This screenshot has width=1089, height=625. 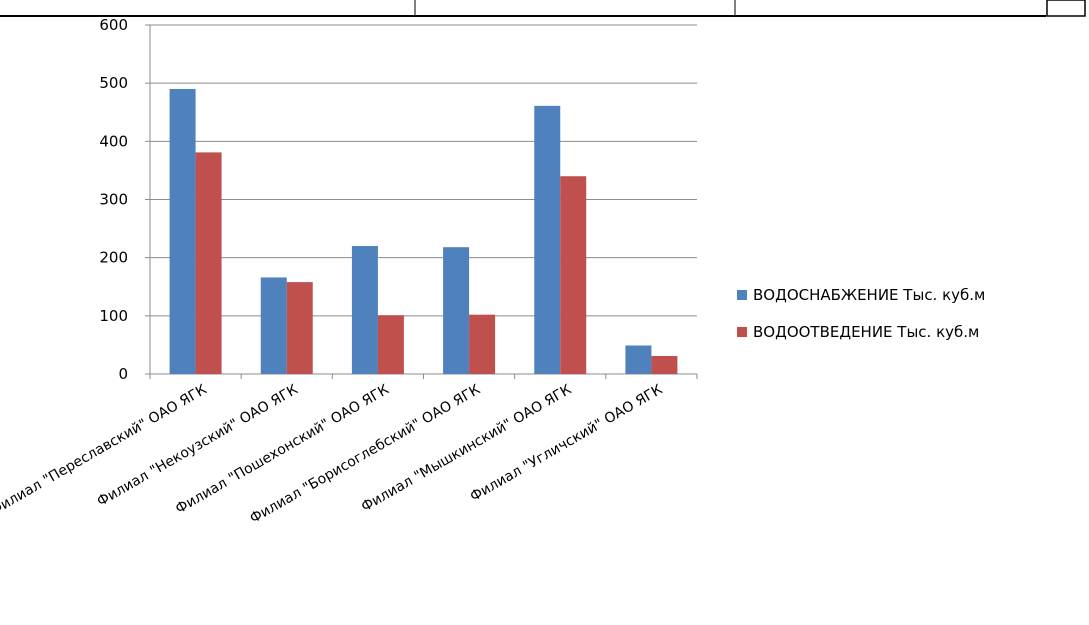 What do you see at coordinates (113, 141) in the screenshot?
I see `y-tick-label: 400` at bounding box center [113, 141].